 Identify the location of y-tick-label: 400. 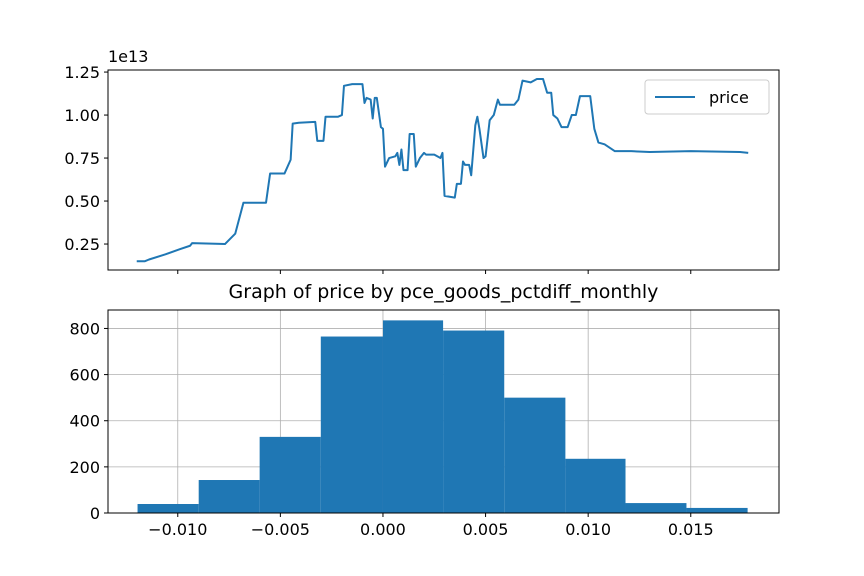
(84, 421).